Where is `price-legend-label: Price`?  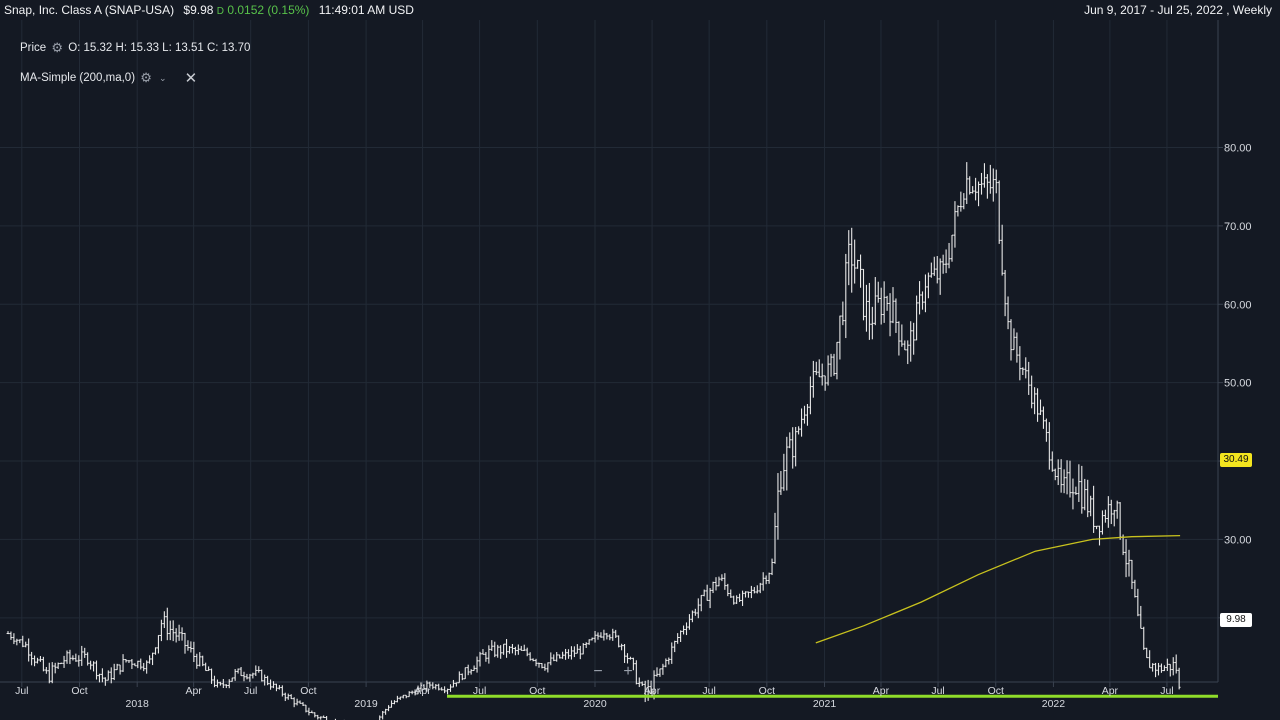 price-legend-label: Price is located at coordinates (33, 48).